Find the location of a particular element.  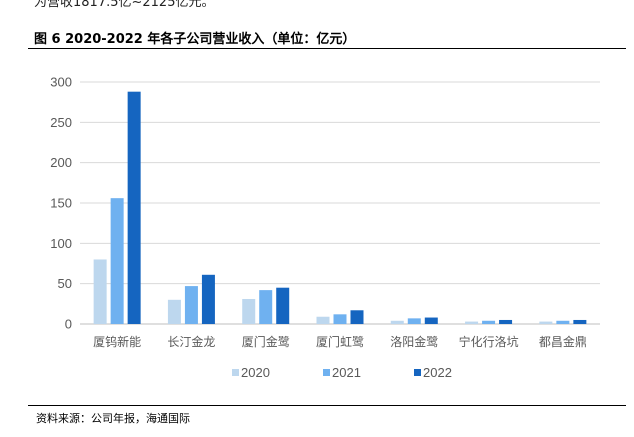

y-tick-label: 0 is located at coordinates (68, 324).